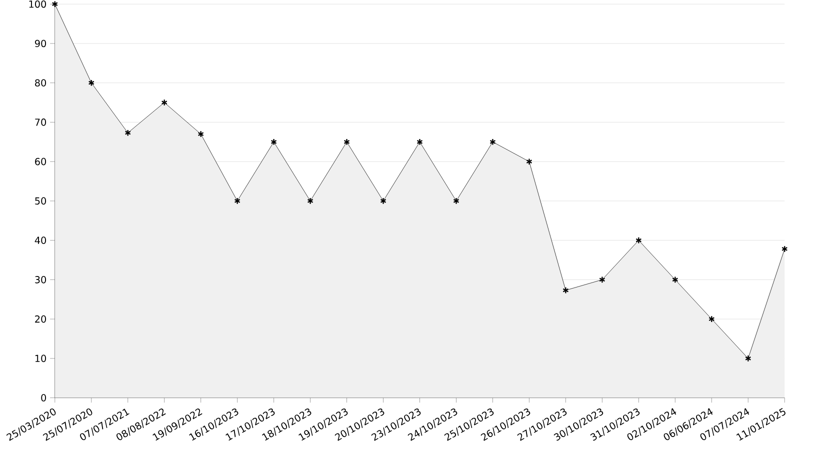 The width and height of the screenshot is (834, 453). Describe the element at coordinates (40, 162) in the screenshot. I see `y-tick-label: 60` at that location.